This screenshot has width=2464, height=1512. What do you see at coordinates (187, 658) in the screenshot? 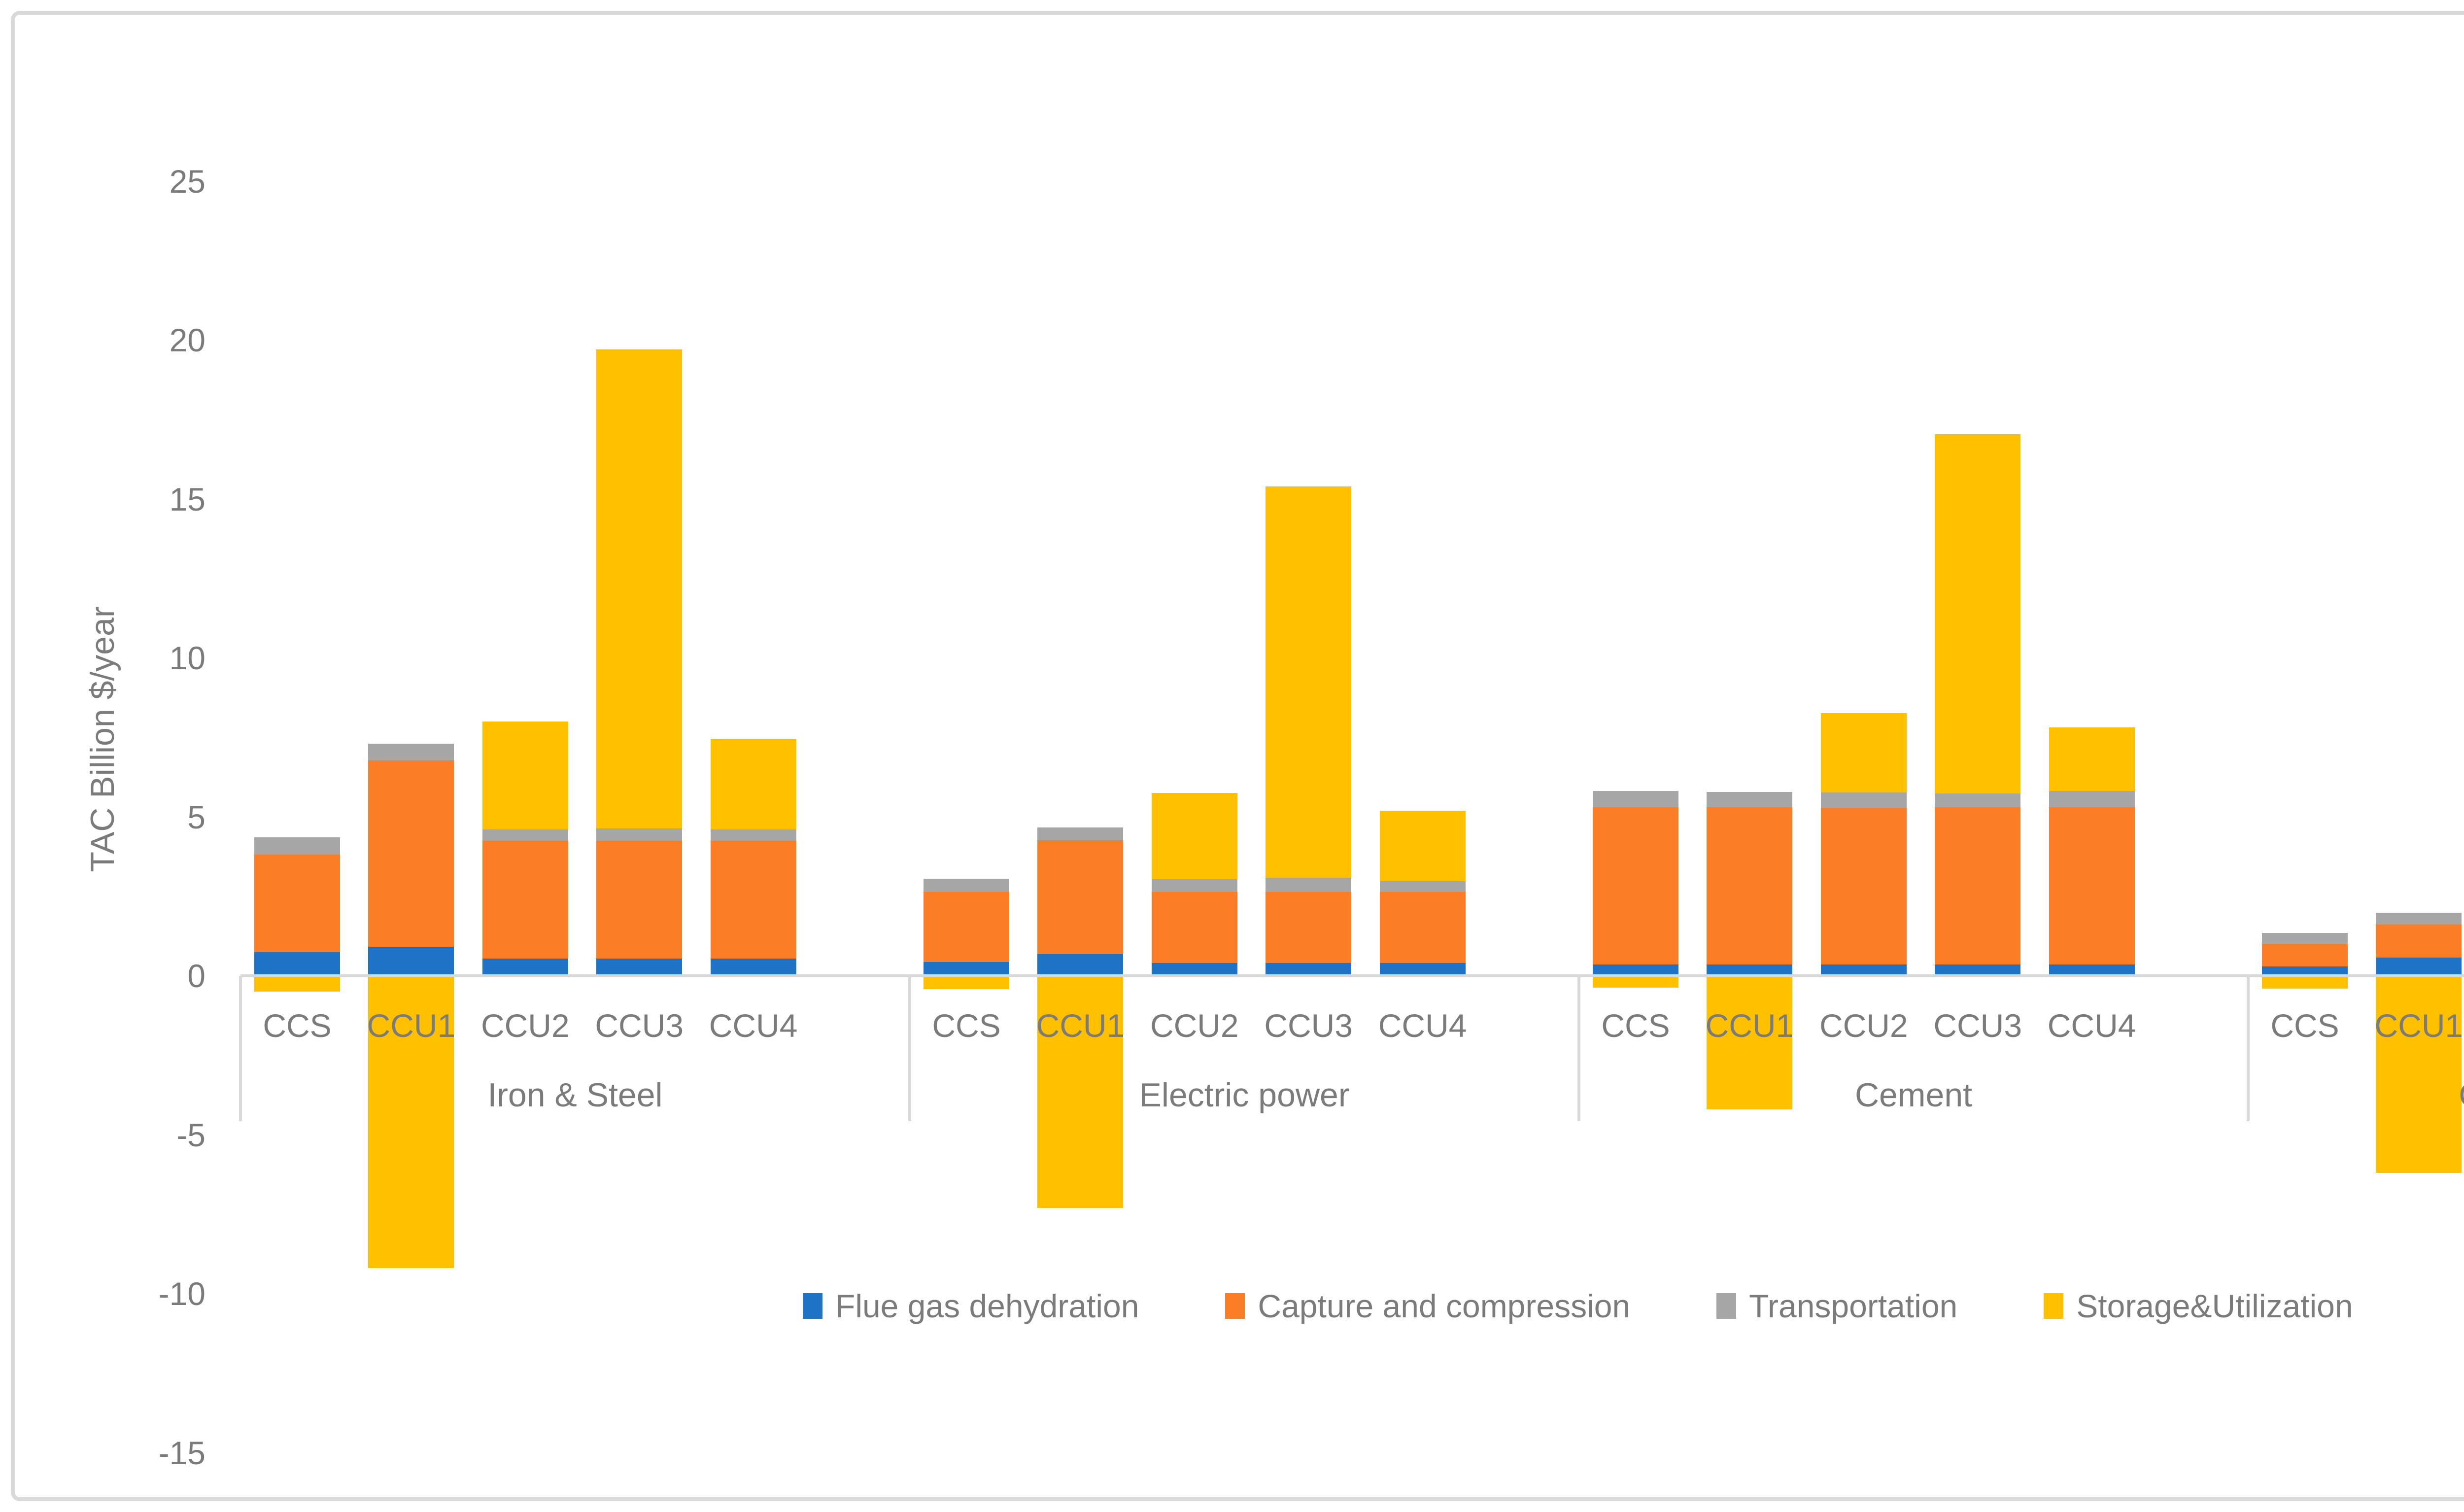
I see `y-tick-label: 10` at bounding box center [187, 658].